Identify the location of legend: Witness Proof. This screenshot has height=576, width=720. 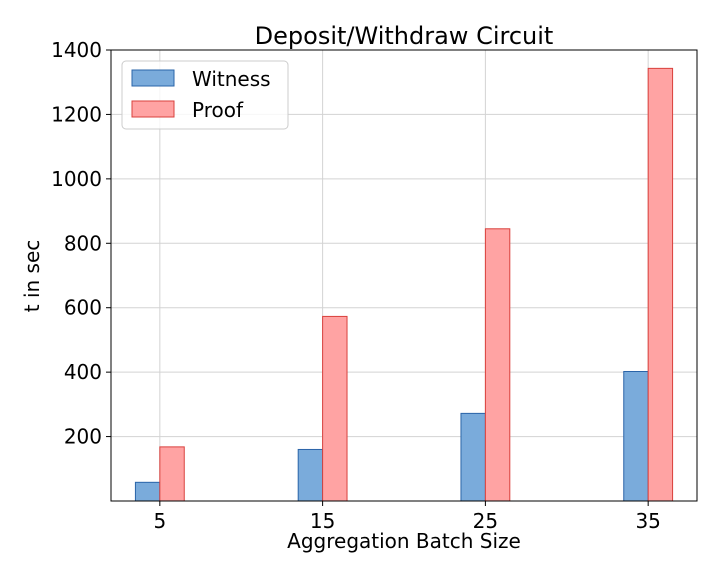
(205, 95).